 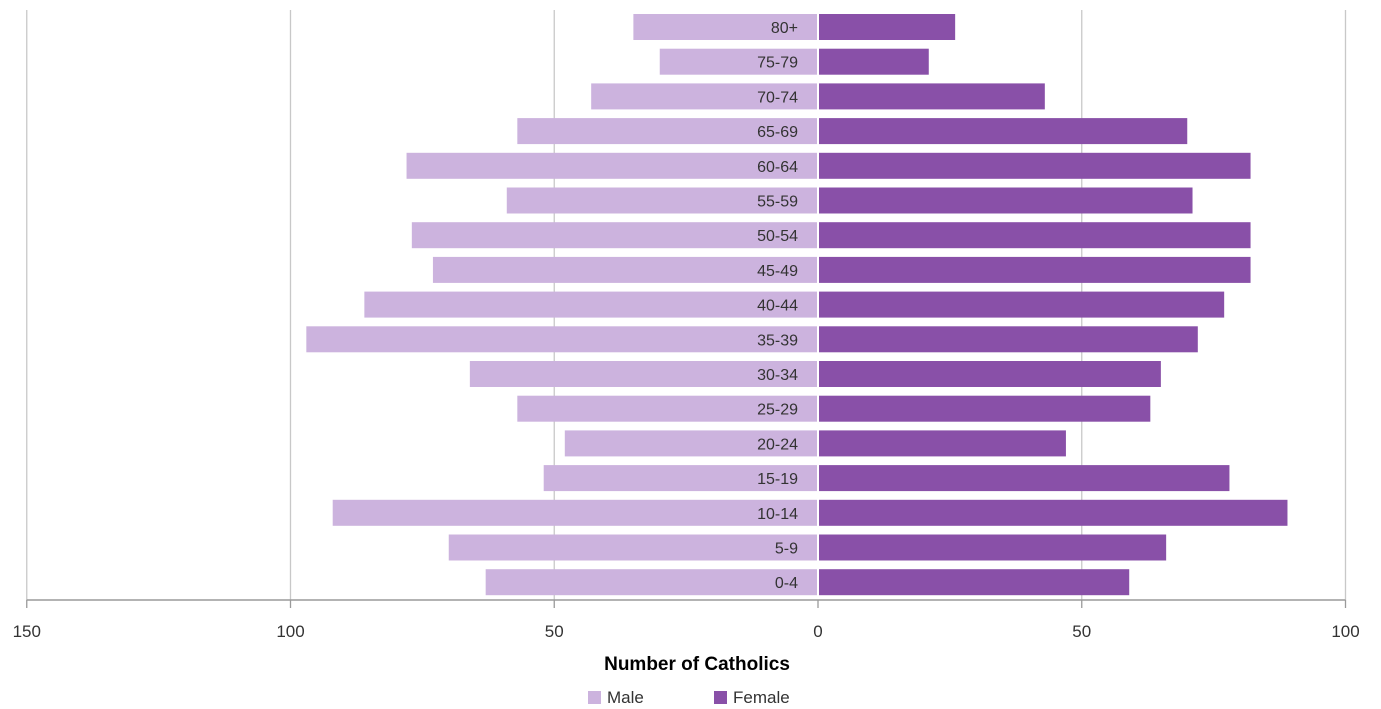 I want to click on bar-male-80+, so click(x=725, y=27).